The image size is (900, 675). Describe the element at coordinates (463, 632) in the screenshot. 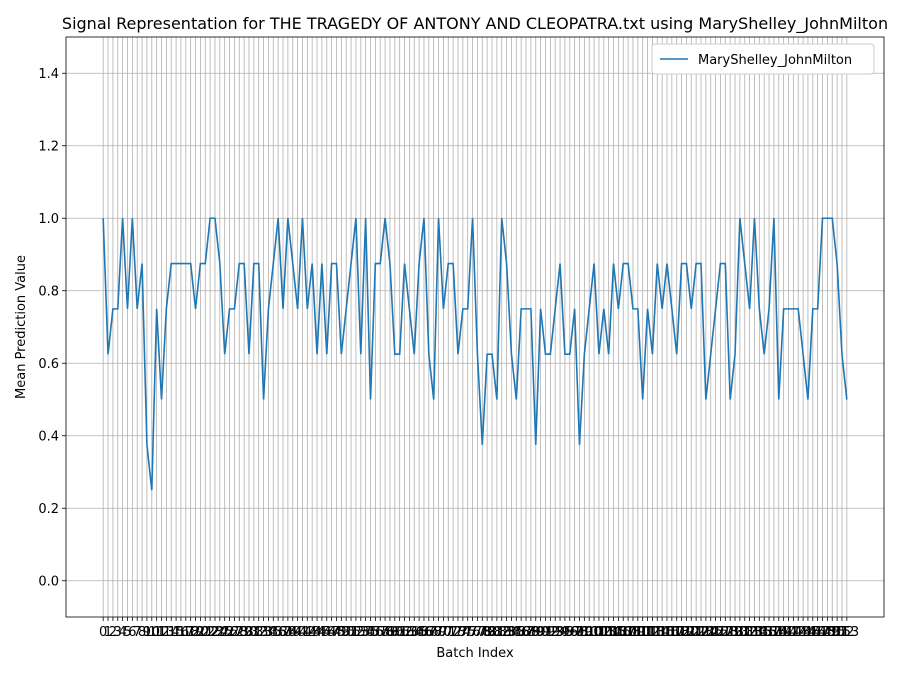

I see `x-tick-label: 74` at that location.